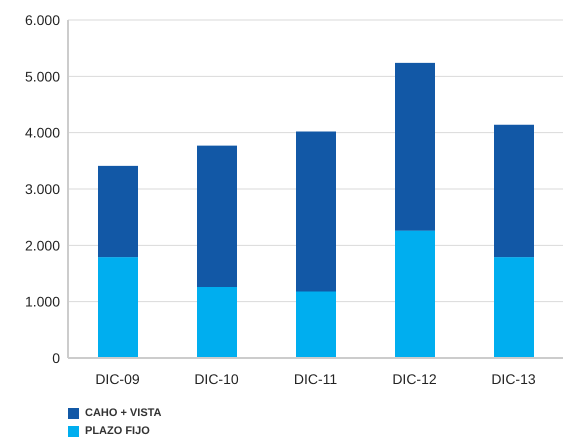  Describe the element at coordinates (414, 378) in the screenshot. I see `x-tick-label: DIC-12` at that location.